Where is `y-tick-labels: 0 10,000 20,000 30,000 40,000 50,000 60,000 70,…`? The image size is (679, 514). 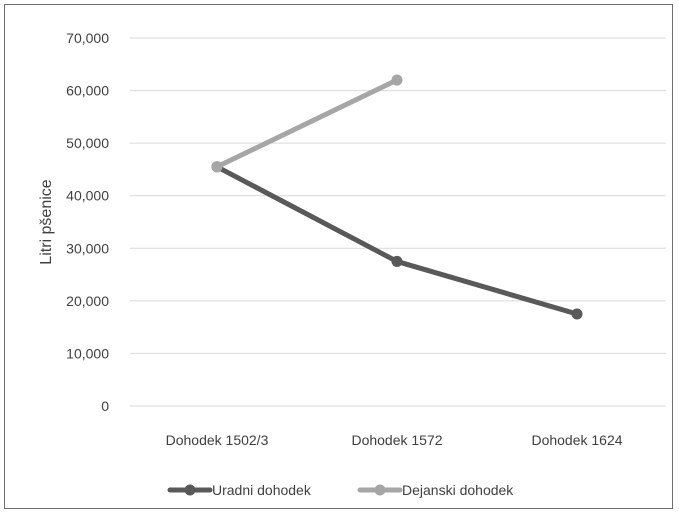 y-tick-labels: 0 10,000 20,000 30,000 40,000 50,000 60,000 70,… is located at coordinates (87, 222).